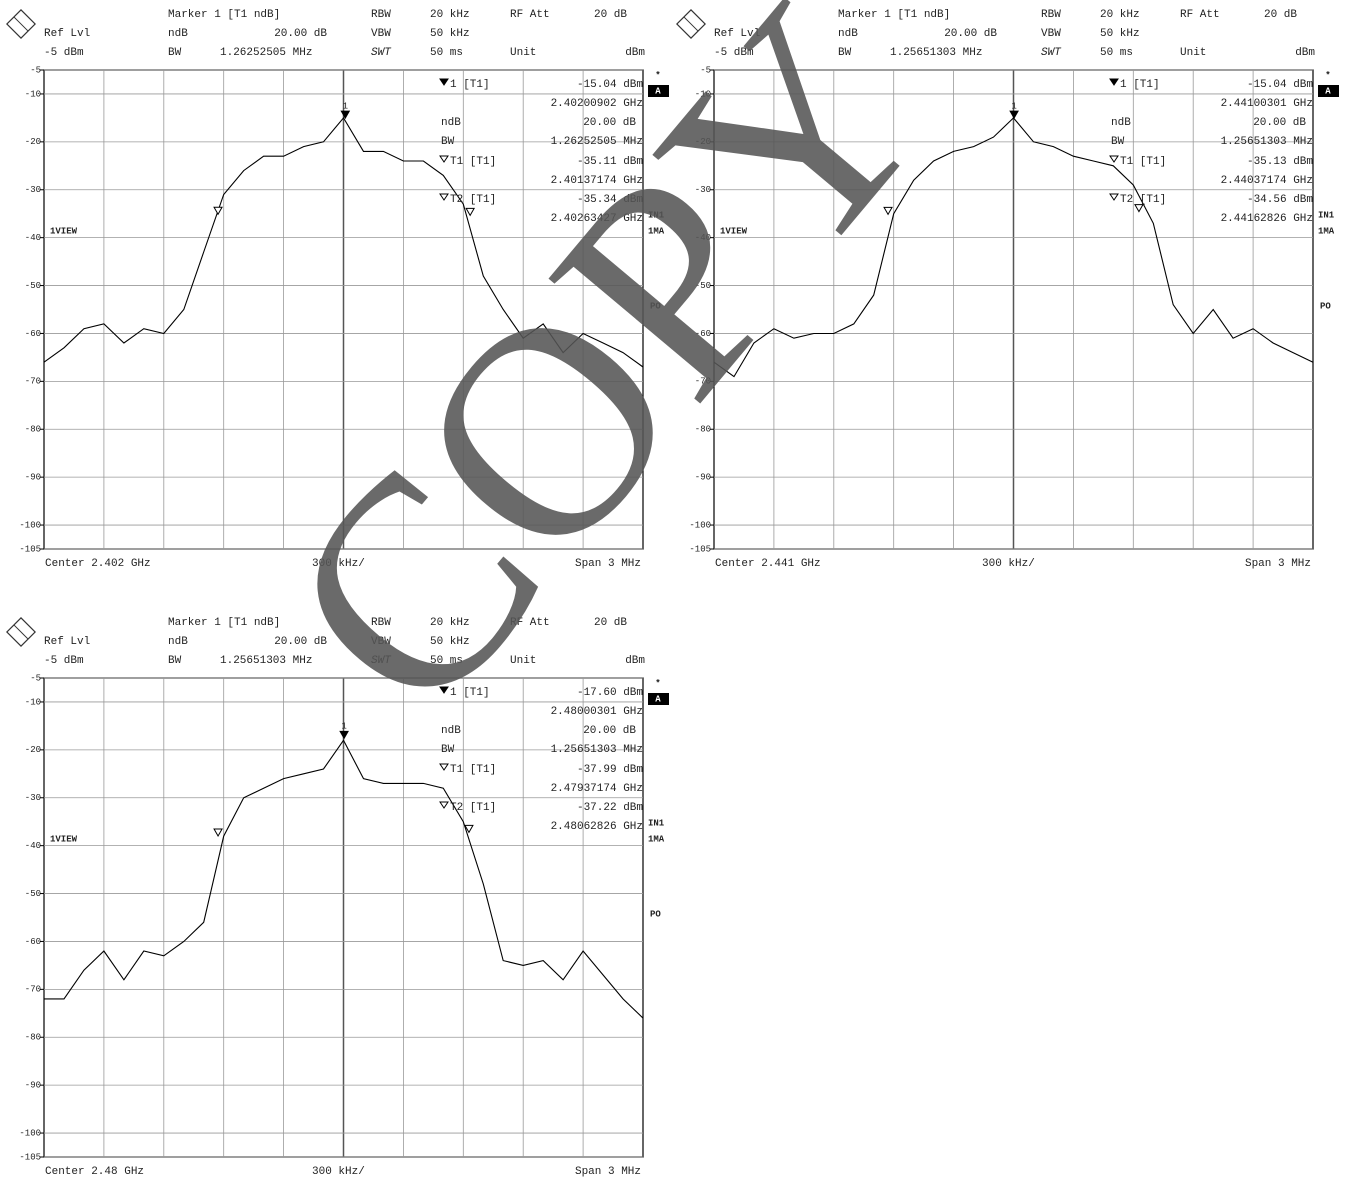  What do you see at coordinates (1280, 200) in the screenshot?
I see `marker-level: -34.56 dBm` at bounding box center [1280, 200].